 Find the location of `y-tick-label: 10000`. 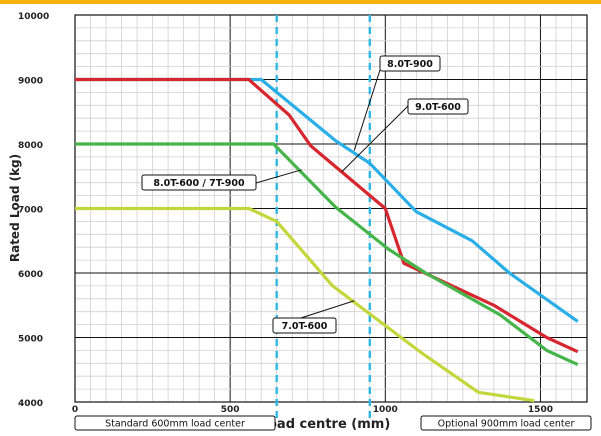

y-tick-label: 10000 is located at coordinates (33, 17).